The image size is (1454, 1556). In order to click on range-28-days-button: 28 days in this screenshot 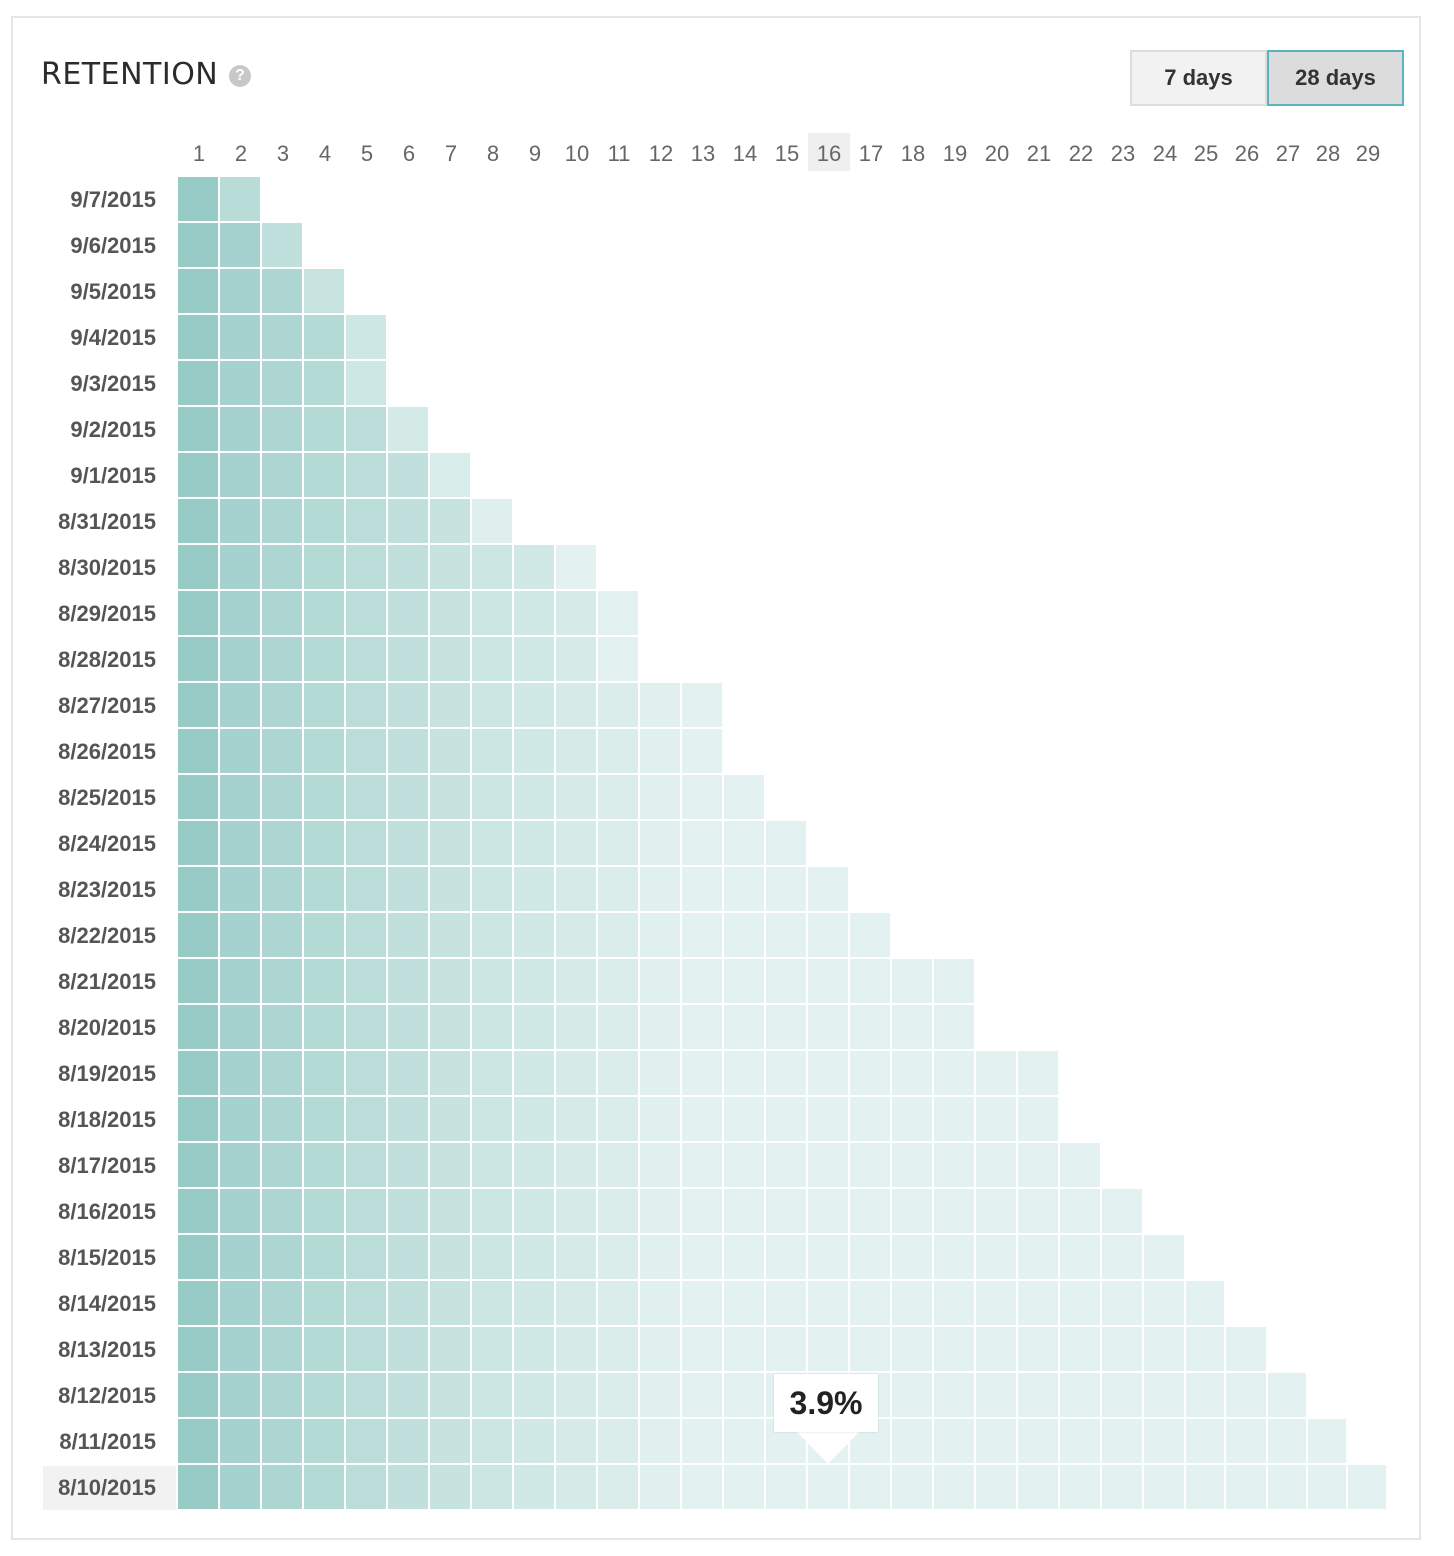, I will do `click(1335, 78)`.